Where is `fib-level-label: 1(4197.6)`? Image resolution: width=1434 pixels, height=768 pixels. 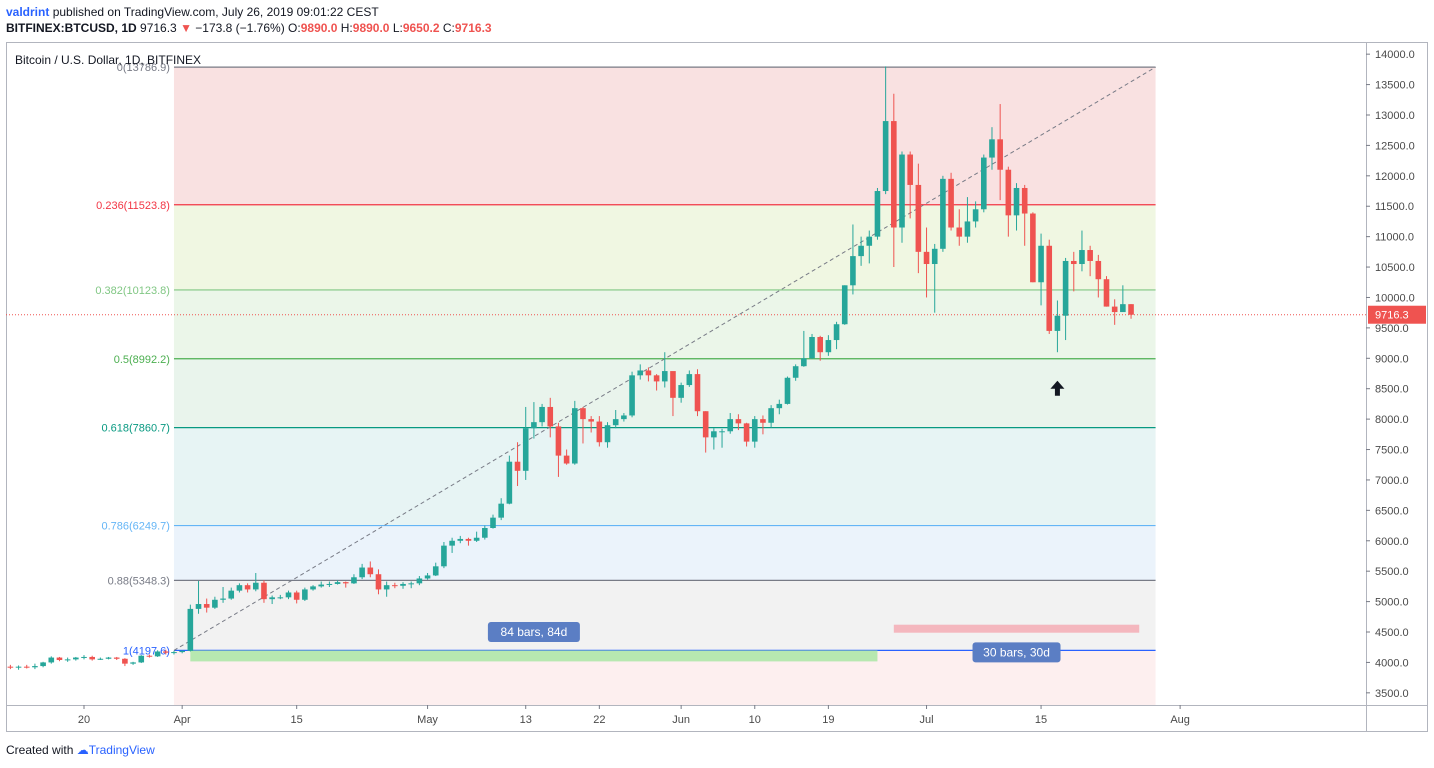
fib-level-label: 1(4197.6) is located at coordinates (146, 651).